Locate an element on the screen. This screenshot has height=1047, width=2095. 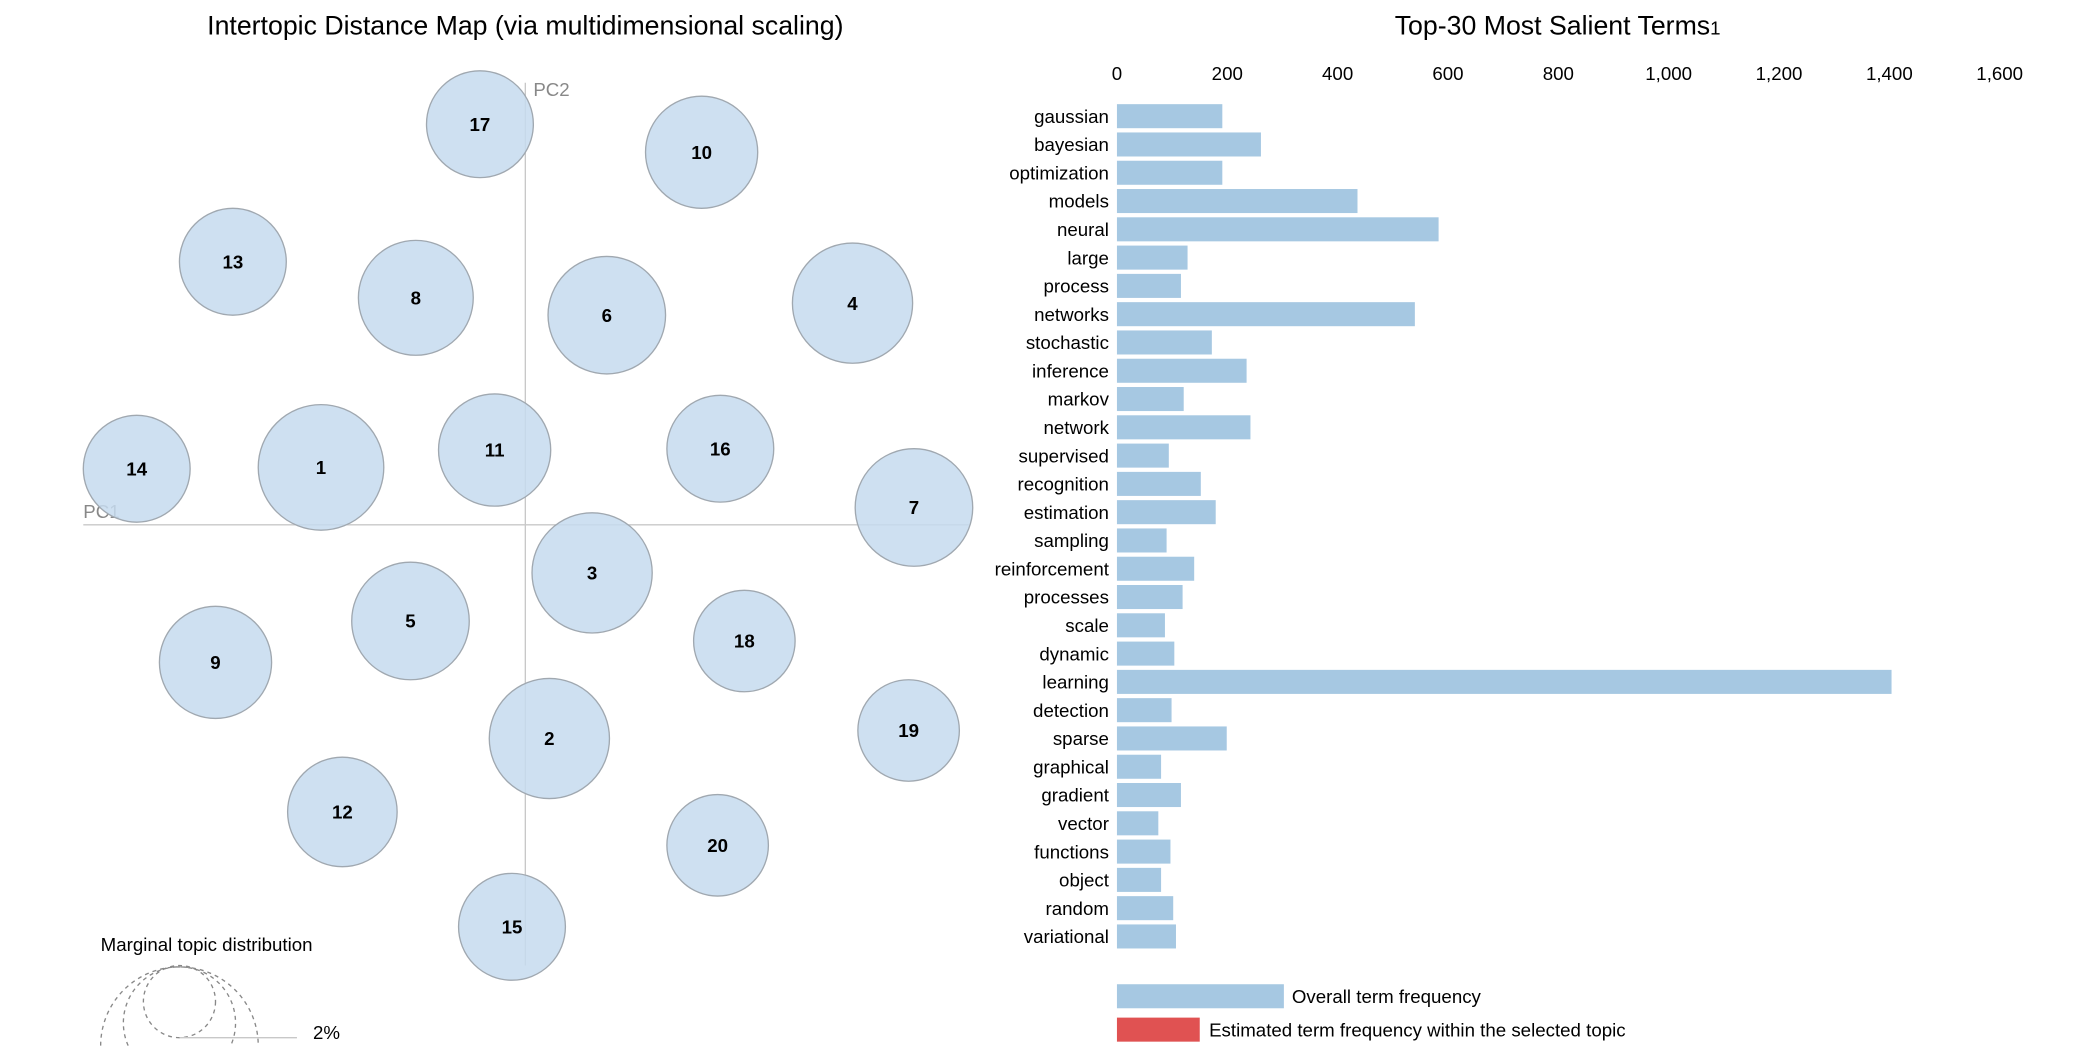
term-label: networks is located at coordinates (1071, 314).